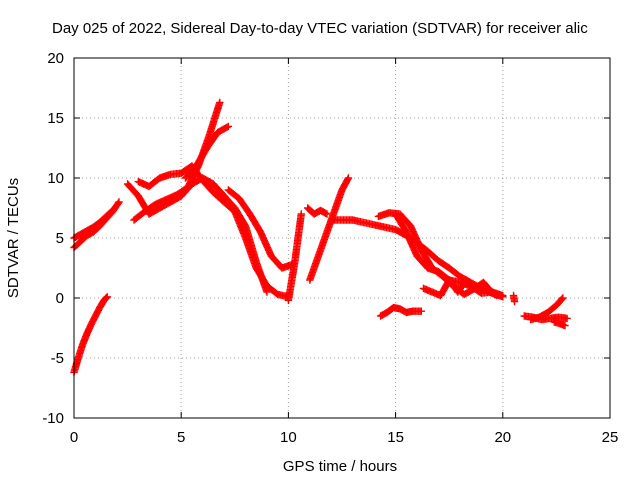 The image size is (640, 480). Describe the element at coordinates (53, 418) in the screenshot. I see `y-tick-label: -10` at that location.